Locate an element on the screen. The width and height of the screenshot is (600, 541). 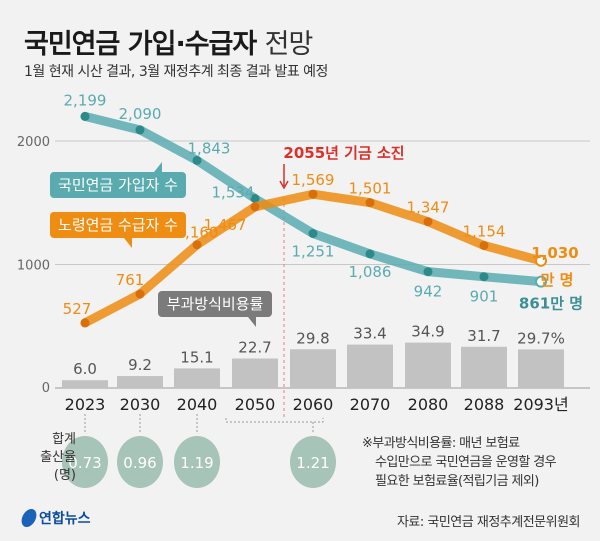
data-label: 1,251 is located at coordinates (313, 252).